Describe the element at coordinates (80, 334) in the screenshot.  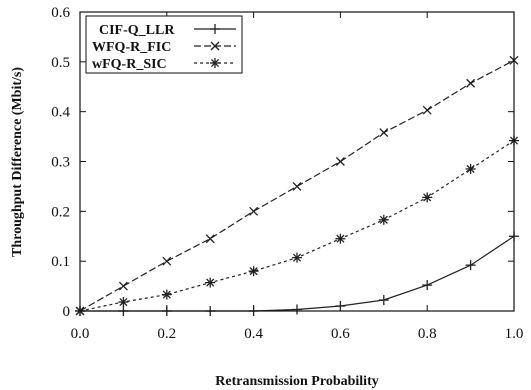
I see `x-tick-label: 0.0` at that location.